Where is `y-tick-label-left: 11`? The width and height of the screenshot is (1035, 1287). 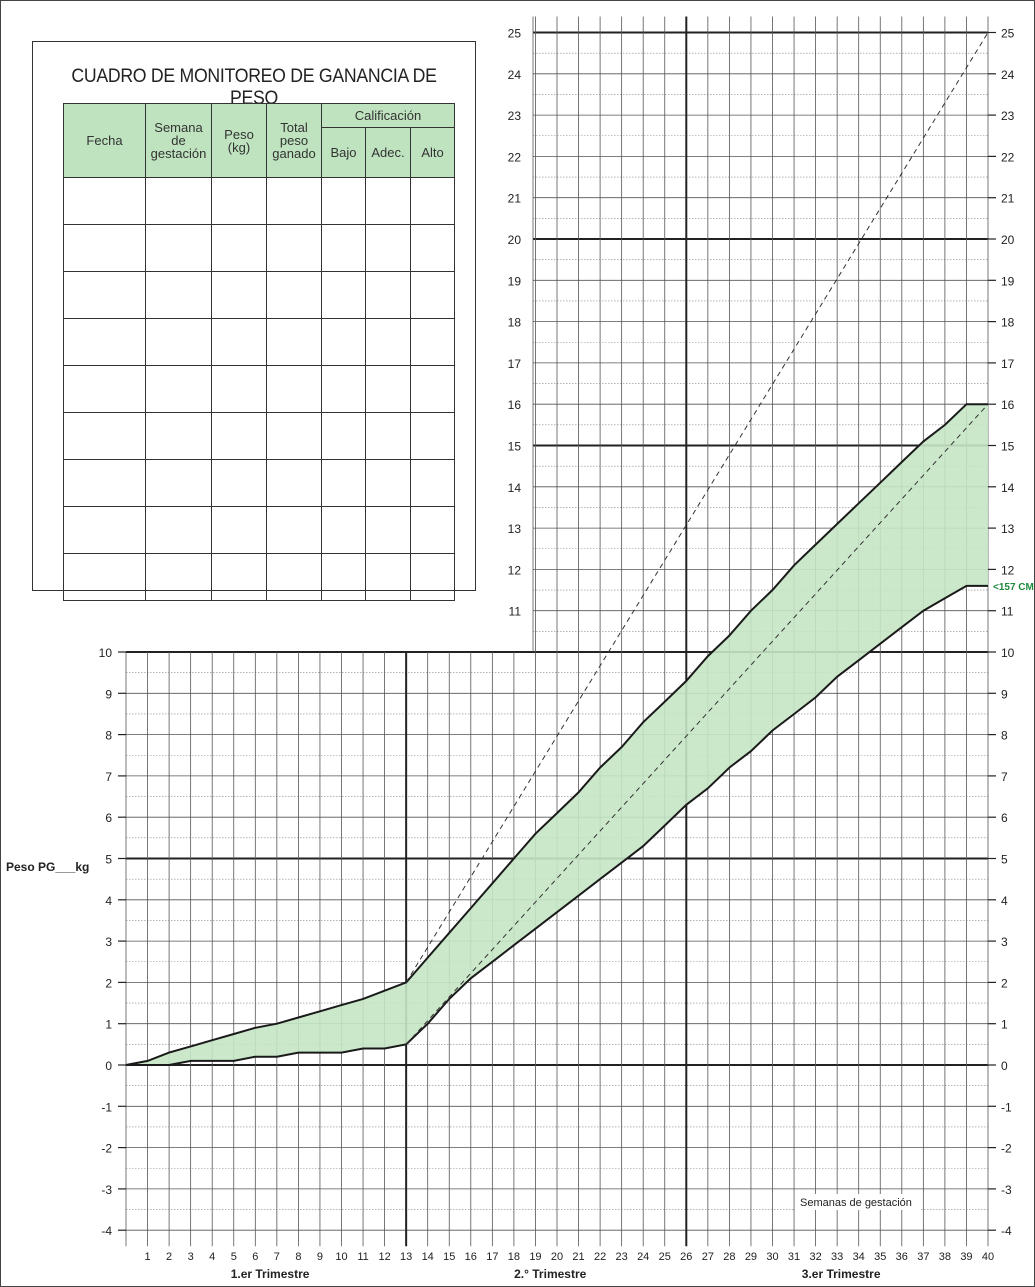
y-tick-label-left: 11 is located at coordinates (515, 612).